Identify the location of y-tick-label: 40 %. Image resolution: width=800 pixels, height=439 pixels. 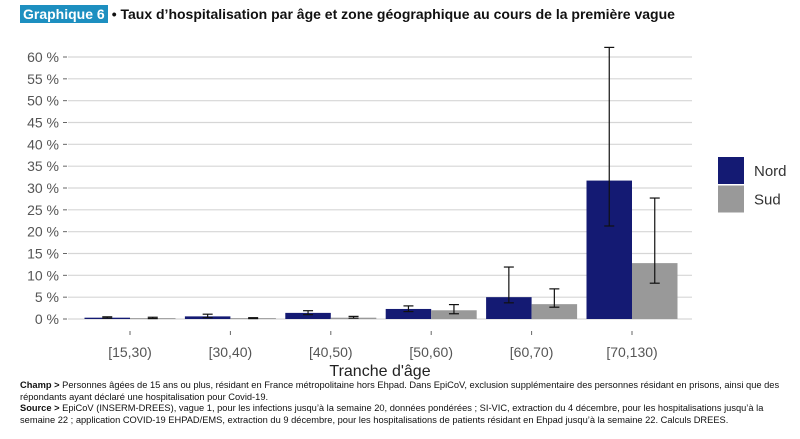
(43, 144).